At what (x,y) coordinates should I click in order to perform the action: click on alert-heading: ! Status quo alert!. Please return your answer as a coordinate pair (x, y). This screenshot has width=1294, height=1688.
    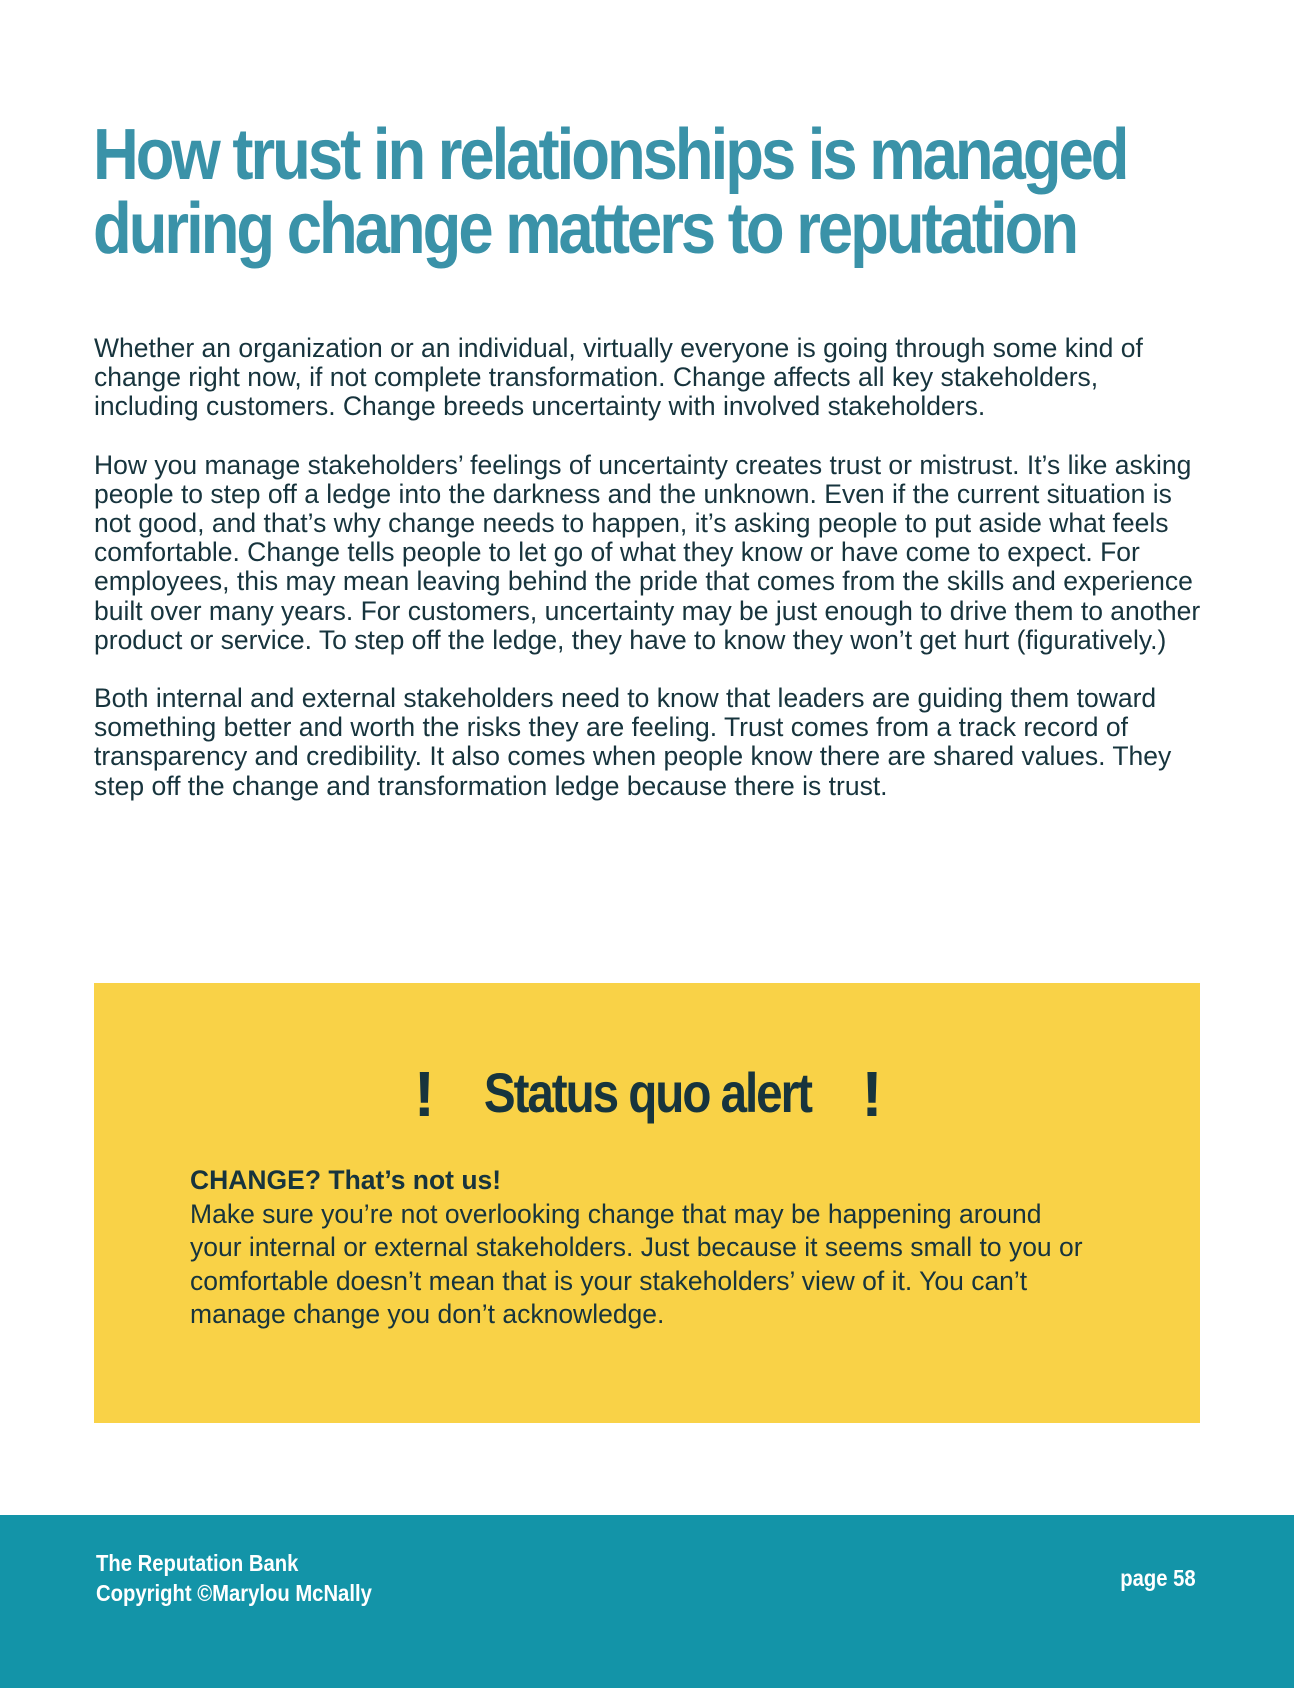
    Looking at the image, I should click on (647, 1093).